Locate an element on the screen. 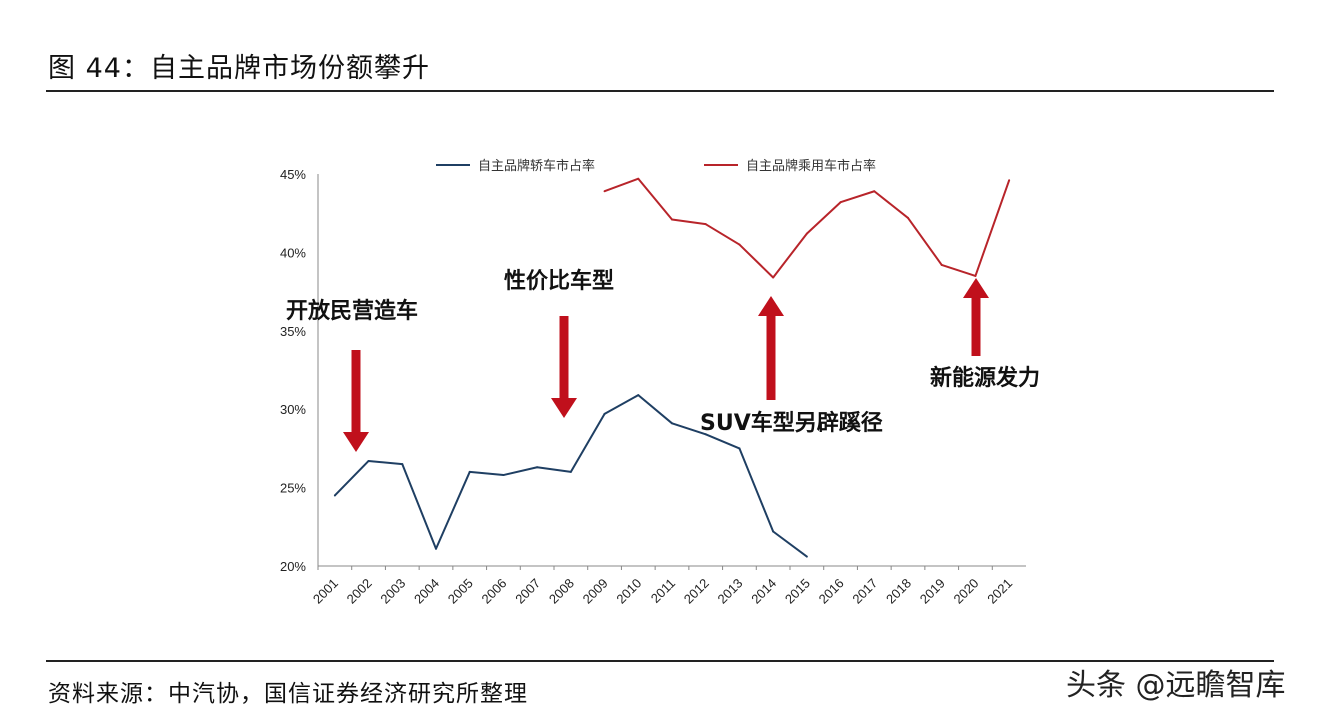 Image resolution: width=1320 pixels, height=716 pixels. x-tick-label: 2017 is located at coordinates (864, 591).